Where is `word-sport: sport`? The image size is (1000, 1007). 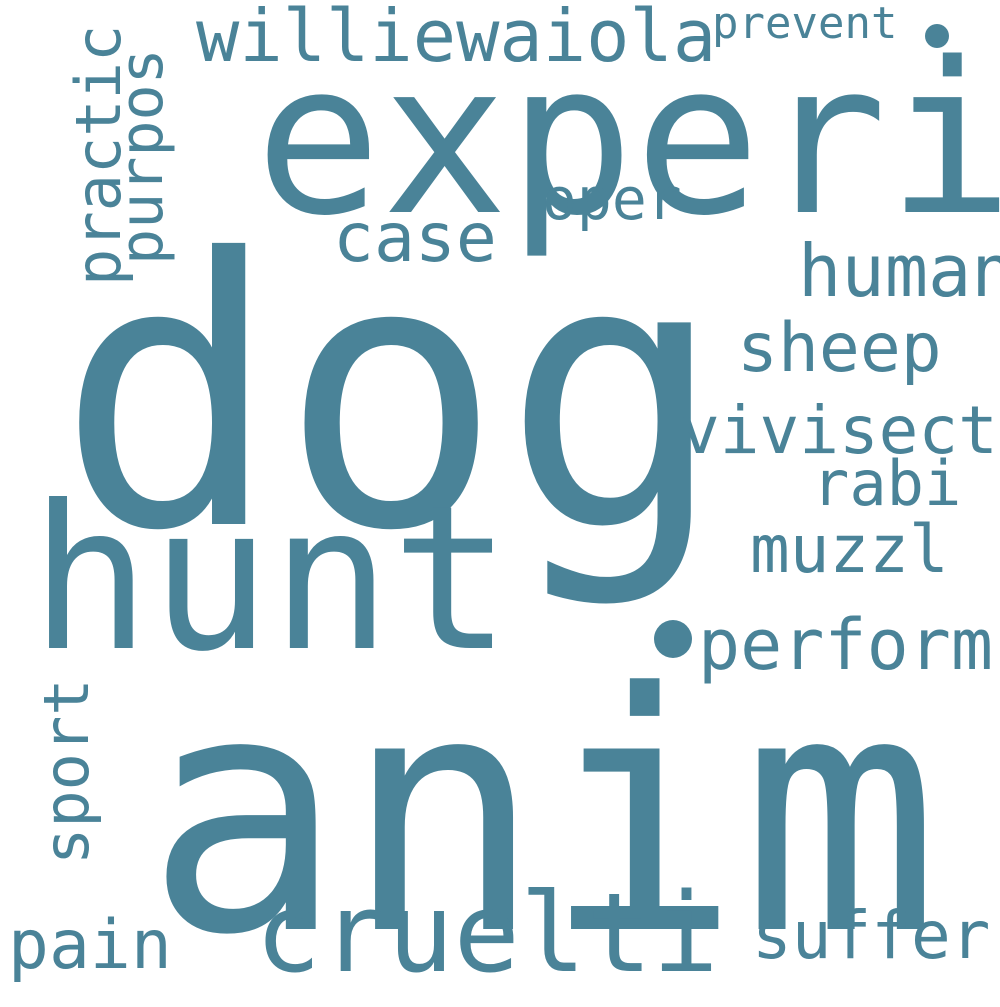 word-sport: sport is located at coordinates (66, 771).